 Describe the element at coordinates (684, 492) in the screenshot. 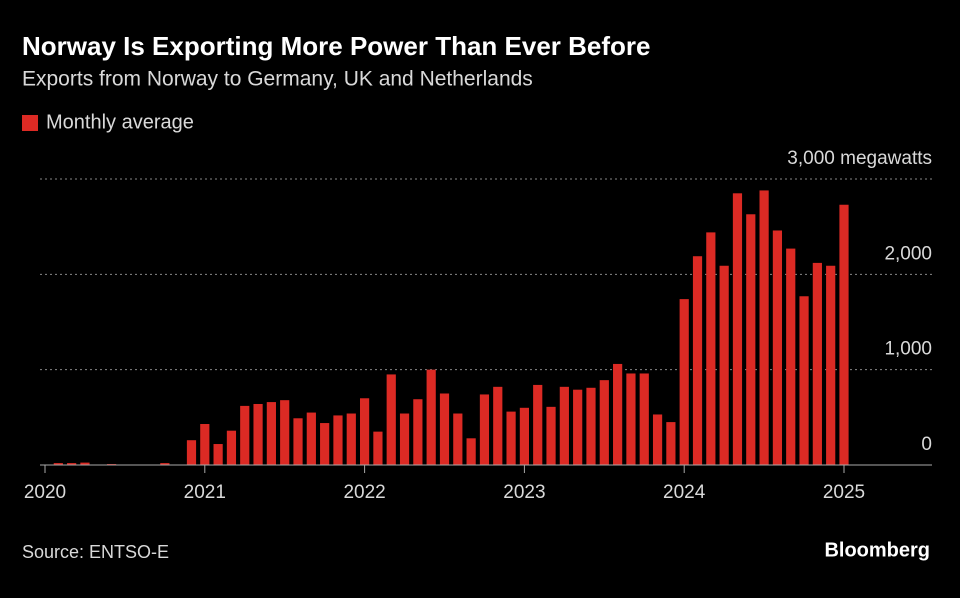

I see `x-tick-label: 2024` at that location.